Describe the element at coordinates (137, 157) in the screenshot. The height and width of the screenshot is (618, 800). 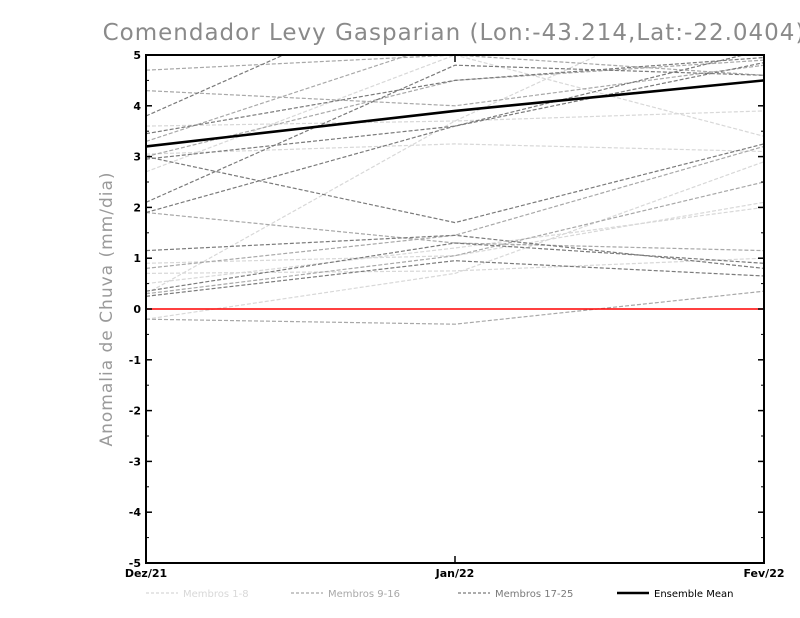
I see `y-tick-label: 3` at that location.